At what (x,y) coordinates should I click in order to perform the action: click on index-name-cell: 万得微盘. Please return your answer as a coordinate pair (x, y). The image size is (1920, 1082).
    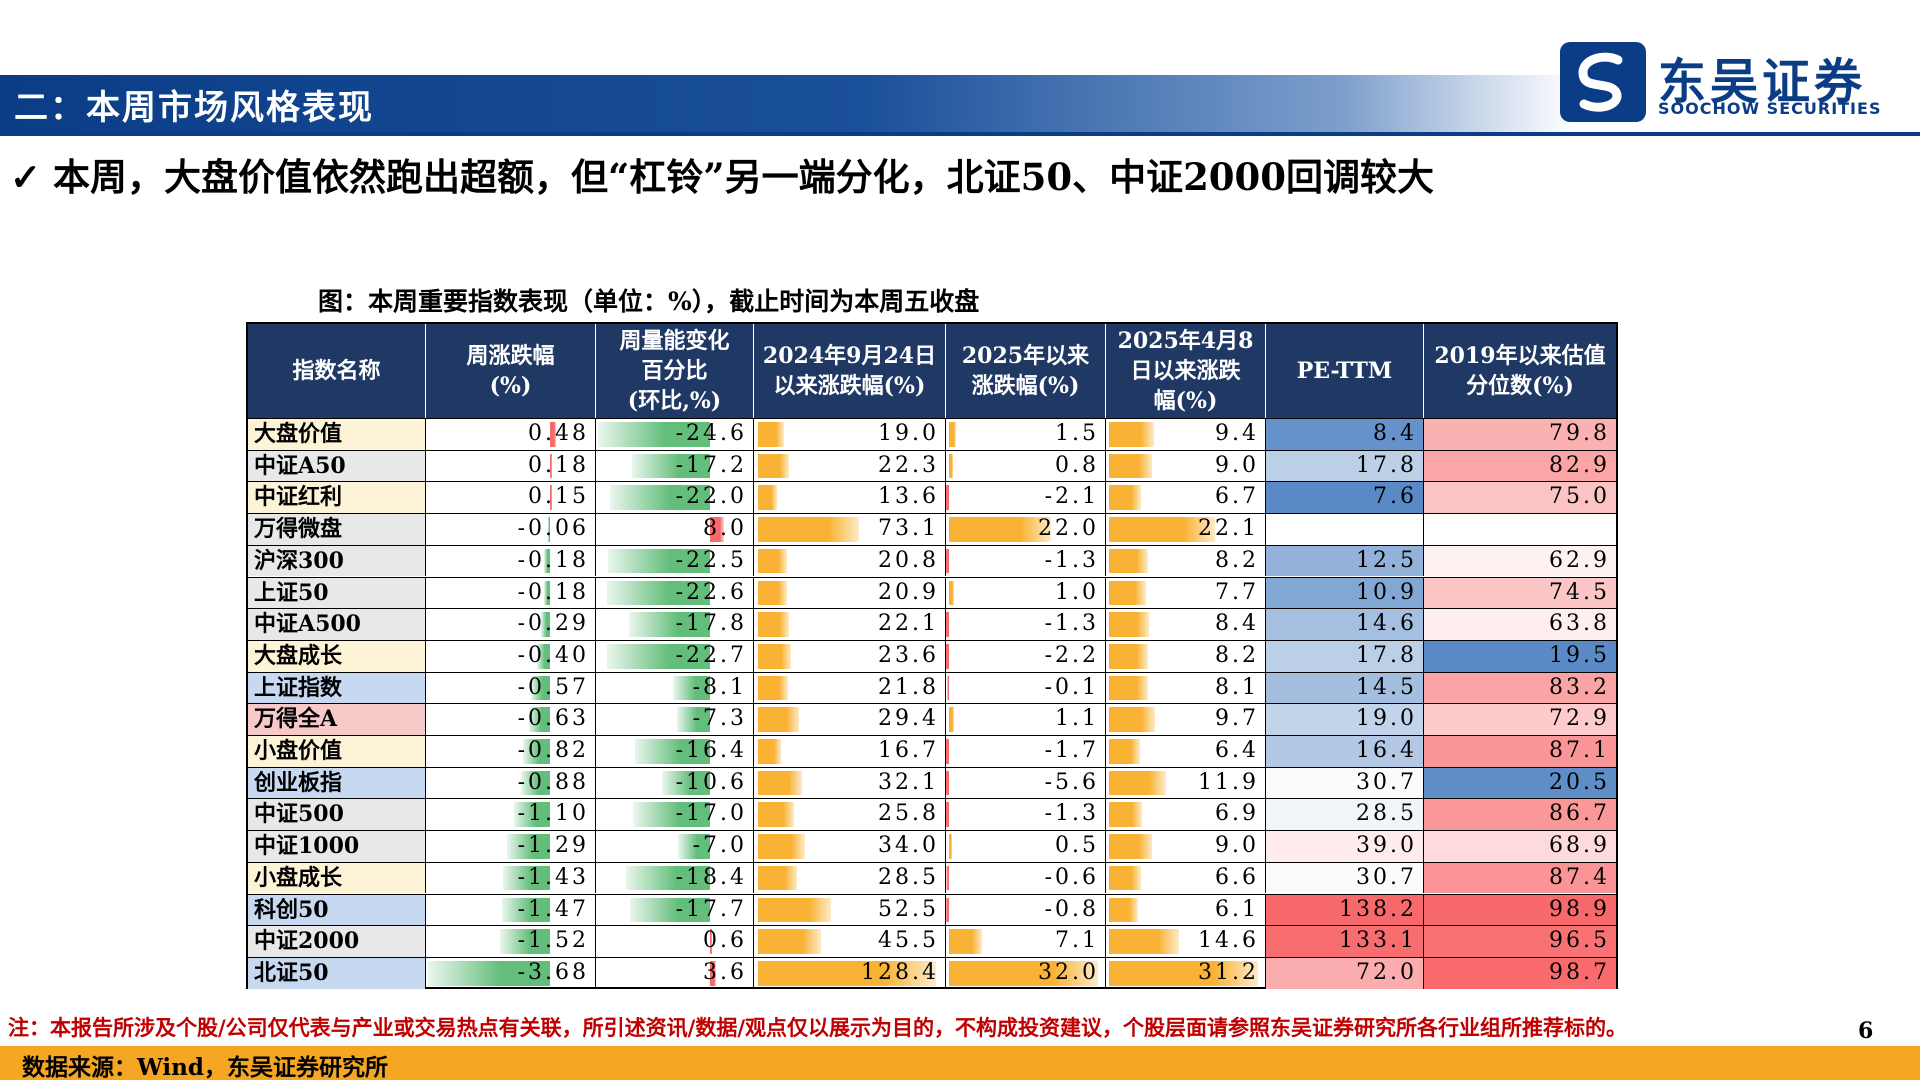
    Looking at the image, I should click on (337, 529).